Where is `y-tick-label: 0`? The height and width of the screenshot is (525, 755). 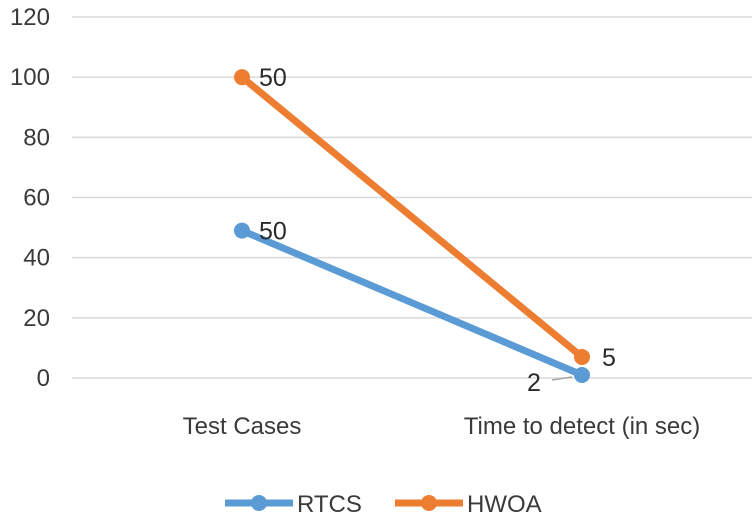 y-tick-label: 0 is located at coordinates (43, 378).